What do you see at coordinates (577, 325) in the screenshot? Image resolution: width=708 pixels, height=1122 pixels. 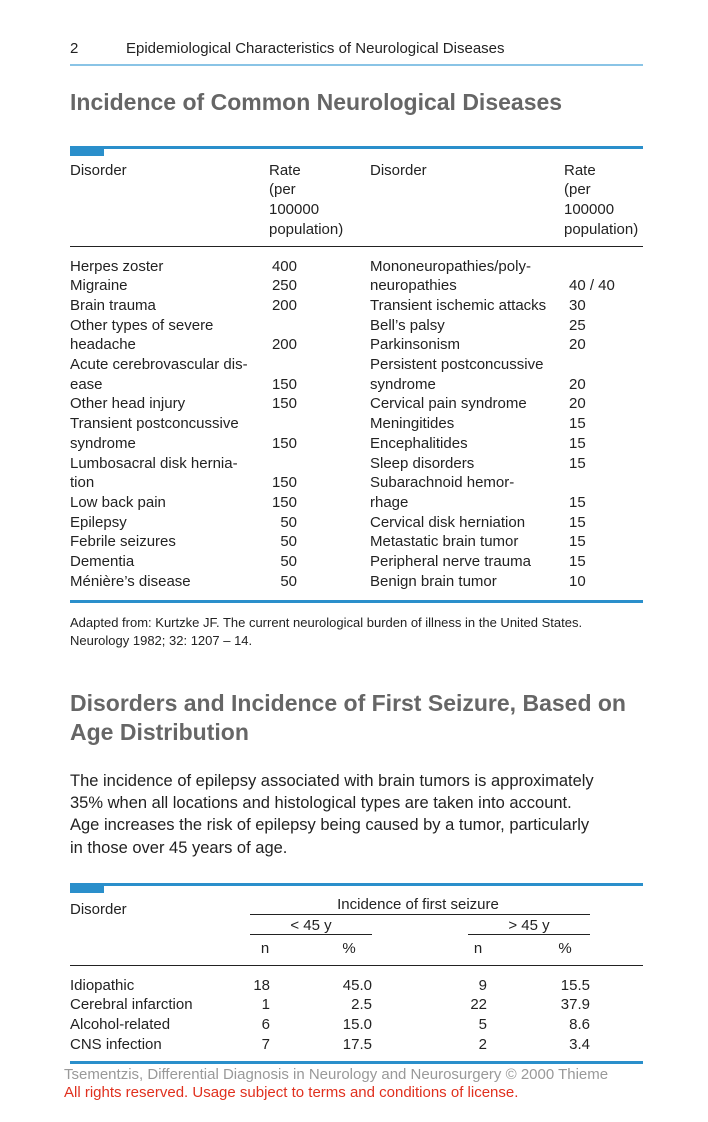 I see `rate-cell: 25` at bounding box center [577, 325].